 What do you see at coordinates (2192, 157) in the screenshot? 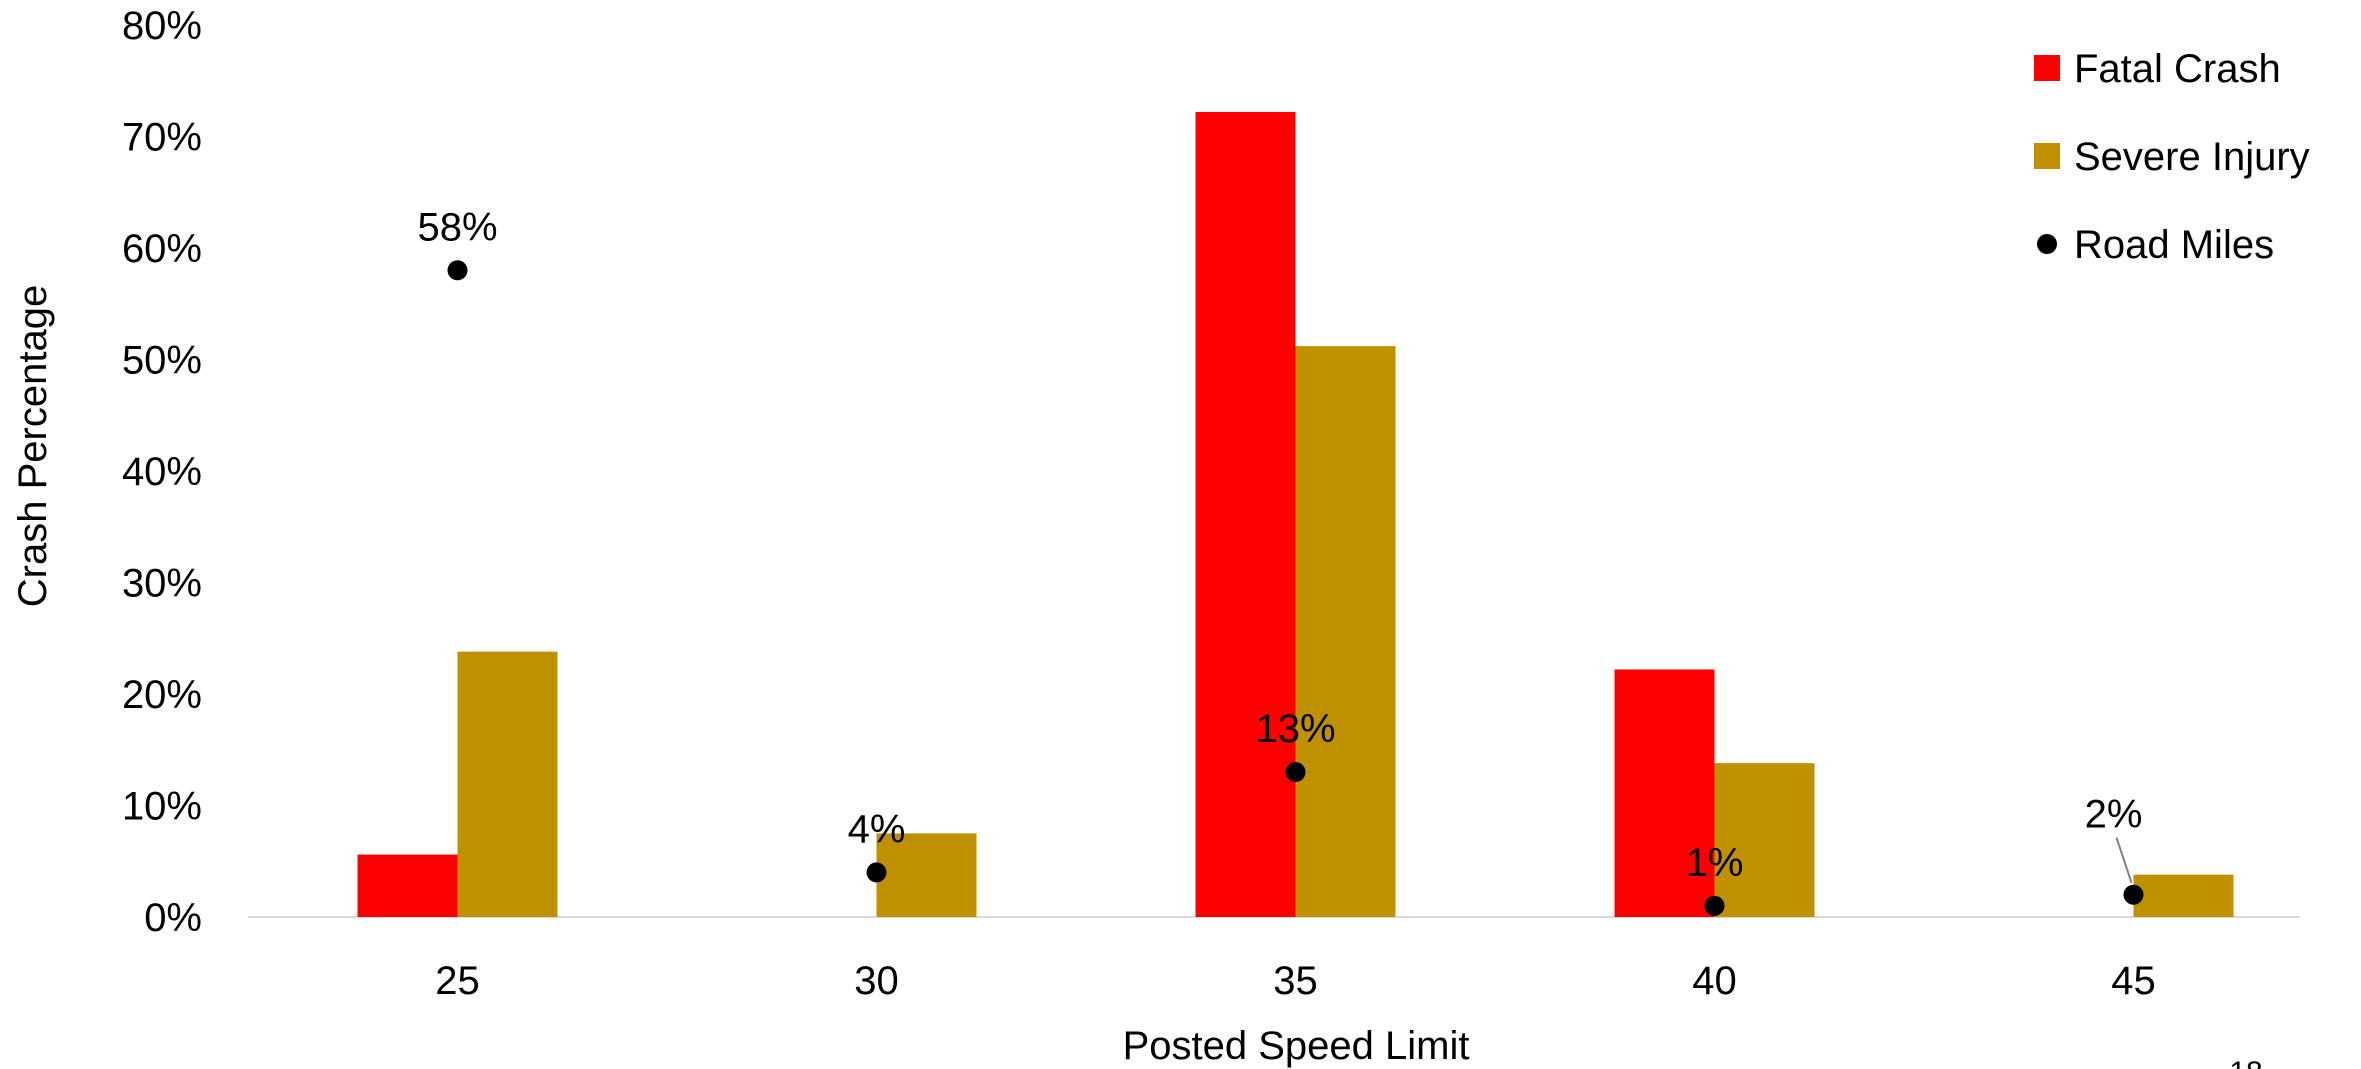
I see `legend-label-severe-injury: Severe Injury` at bounding box center [2192, 157].